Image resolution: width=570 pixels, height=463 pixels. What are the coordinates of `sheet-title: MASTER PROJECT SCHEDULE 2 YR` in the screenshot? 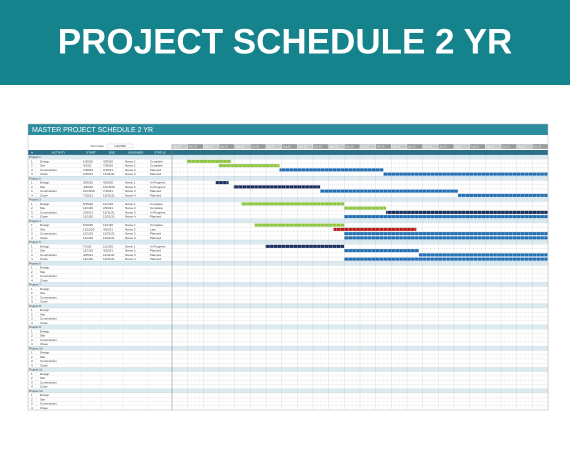 It's located at (92, 130).